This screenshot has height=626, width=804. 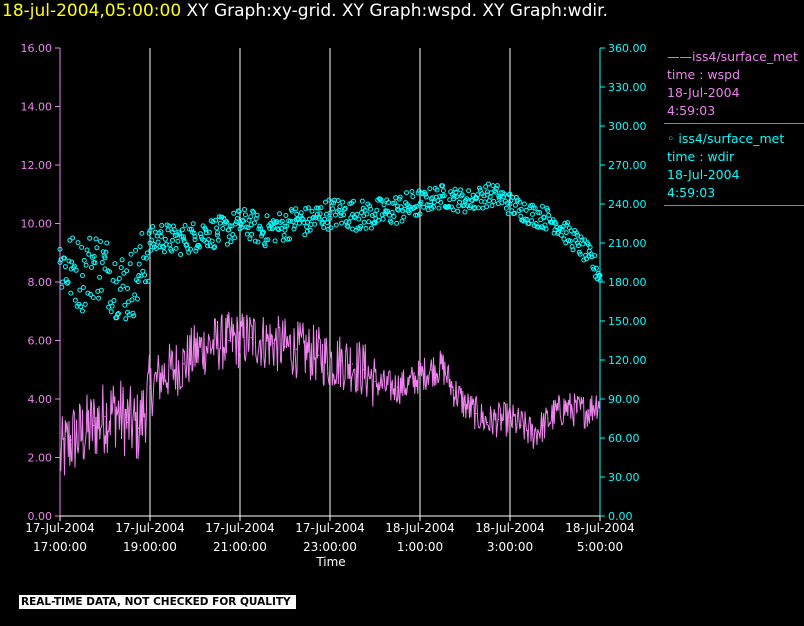 I want to click on header-timestamp: 18-jul-2004,05:00:00, so click(x=92, y=11).